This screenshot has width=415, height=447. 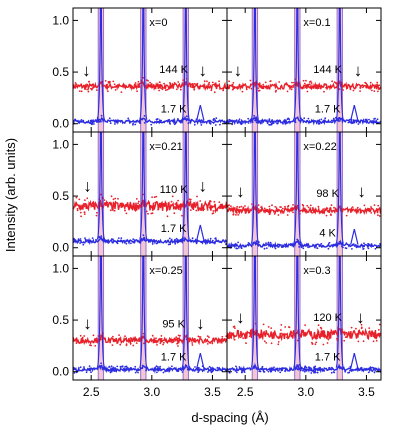 I want to click on panel-6: 2.5 3.0 3.5 ↓ ↓ x=0.3 120 K 1.7 K, so click(x=304, y=327).